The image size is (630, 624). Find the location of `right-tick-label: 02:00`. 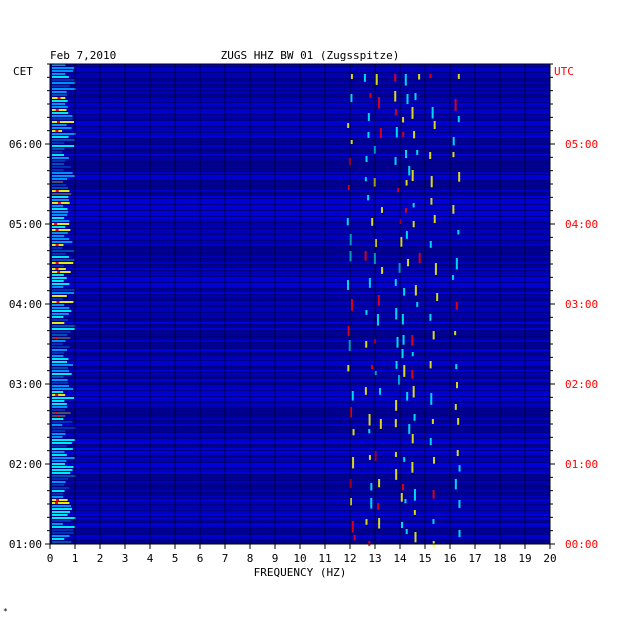

right-tick-label: 02:00 is located at coordinates (581, 384).